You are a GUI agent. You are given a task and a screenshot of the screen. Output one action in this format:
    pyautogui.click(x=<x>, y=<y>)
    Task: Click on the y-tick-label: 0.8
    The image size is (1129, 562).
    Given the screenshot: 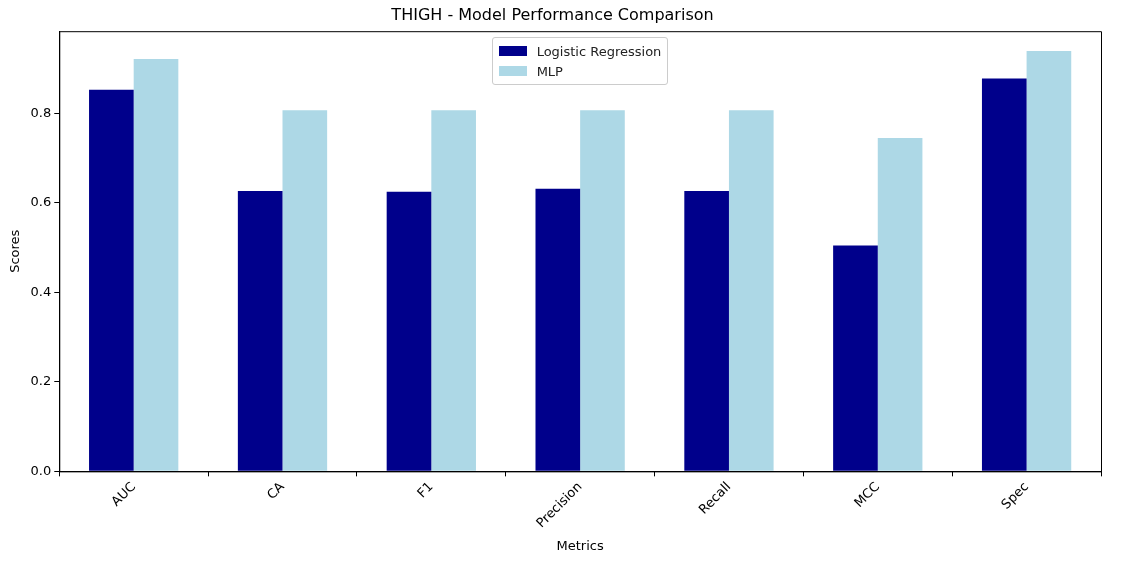 What is the action you would take?
    pyautogui.click(x=41, y=112)
    